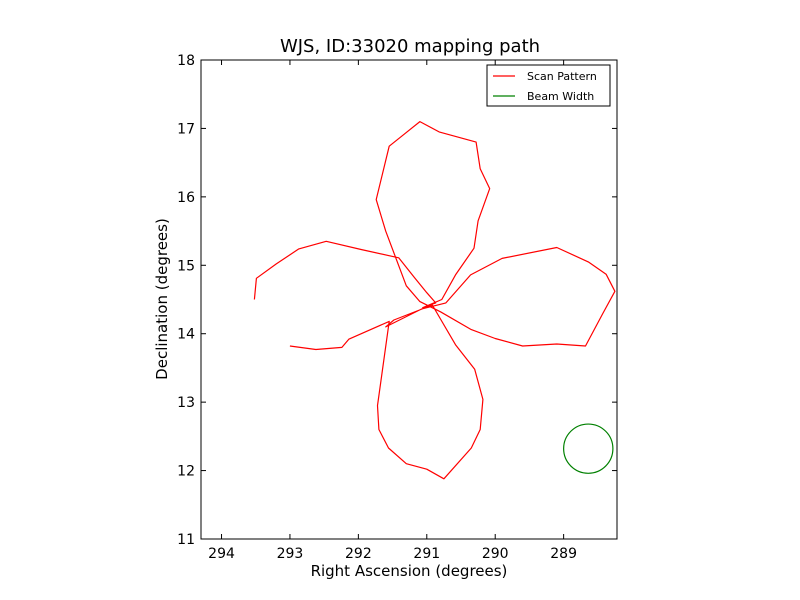  Describe the element at coordinates (358, 554) in the screenshot. I see `x-tick-label: 292` at that location.